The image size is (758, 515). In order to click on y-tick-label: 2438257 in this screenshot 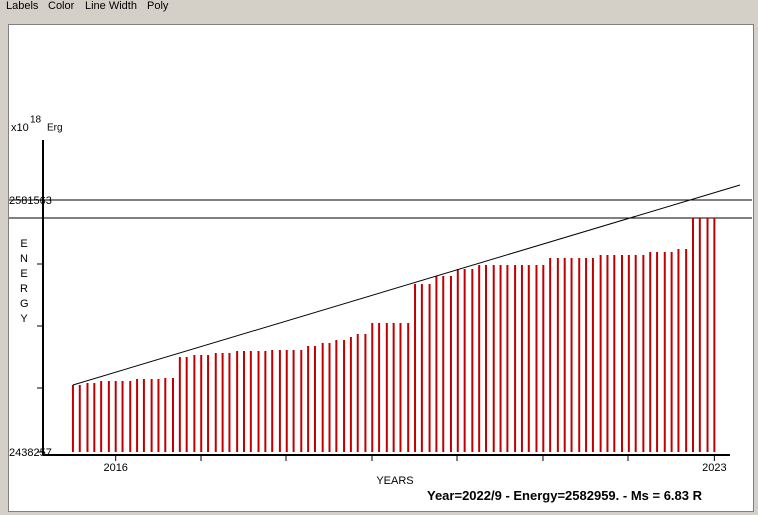, I will do `click(30, 453)`.